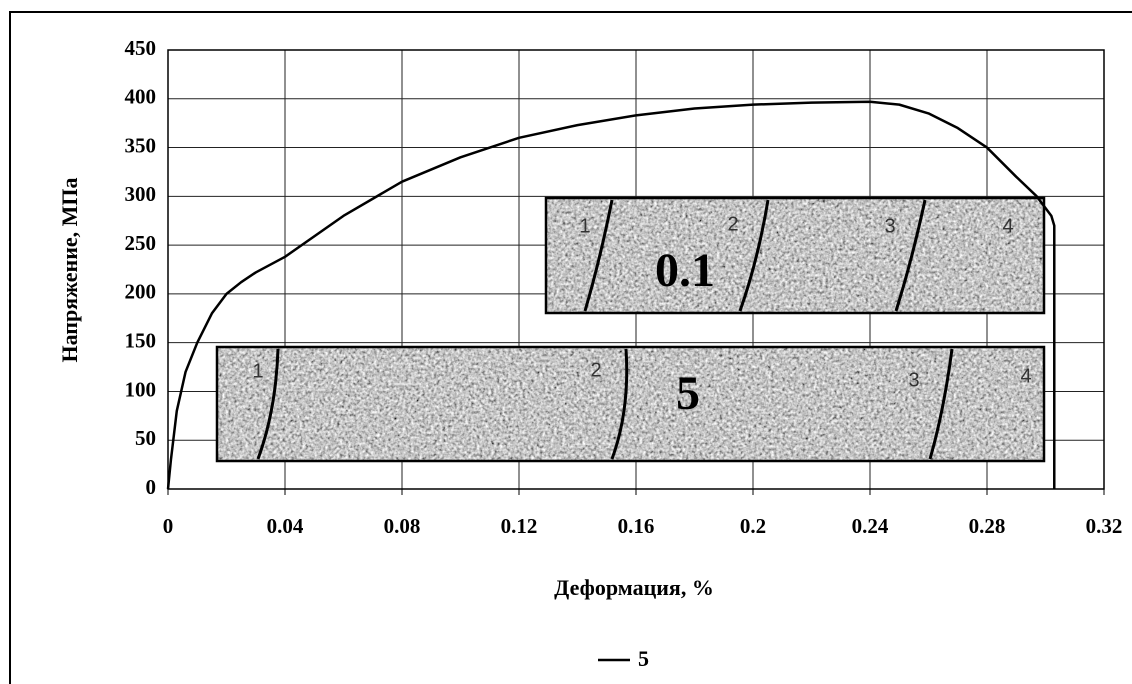  I want to click on micrograph-inset: 1 2 3 4 0.1, so click(795, 255).